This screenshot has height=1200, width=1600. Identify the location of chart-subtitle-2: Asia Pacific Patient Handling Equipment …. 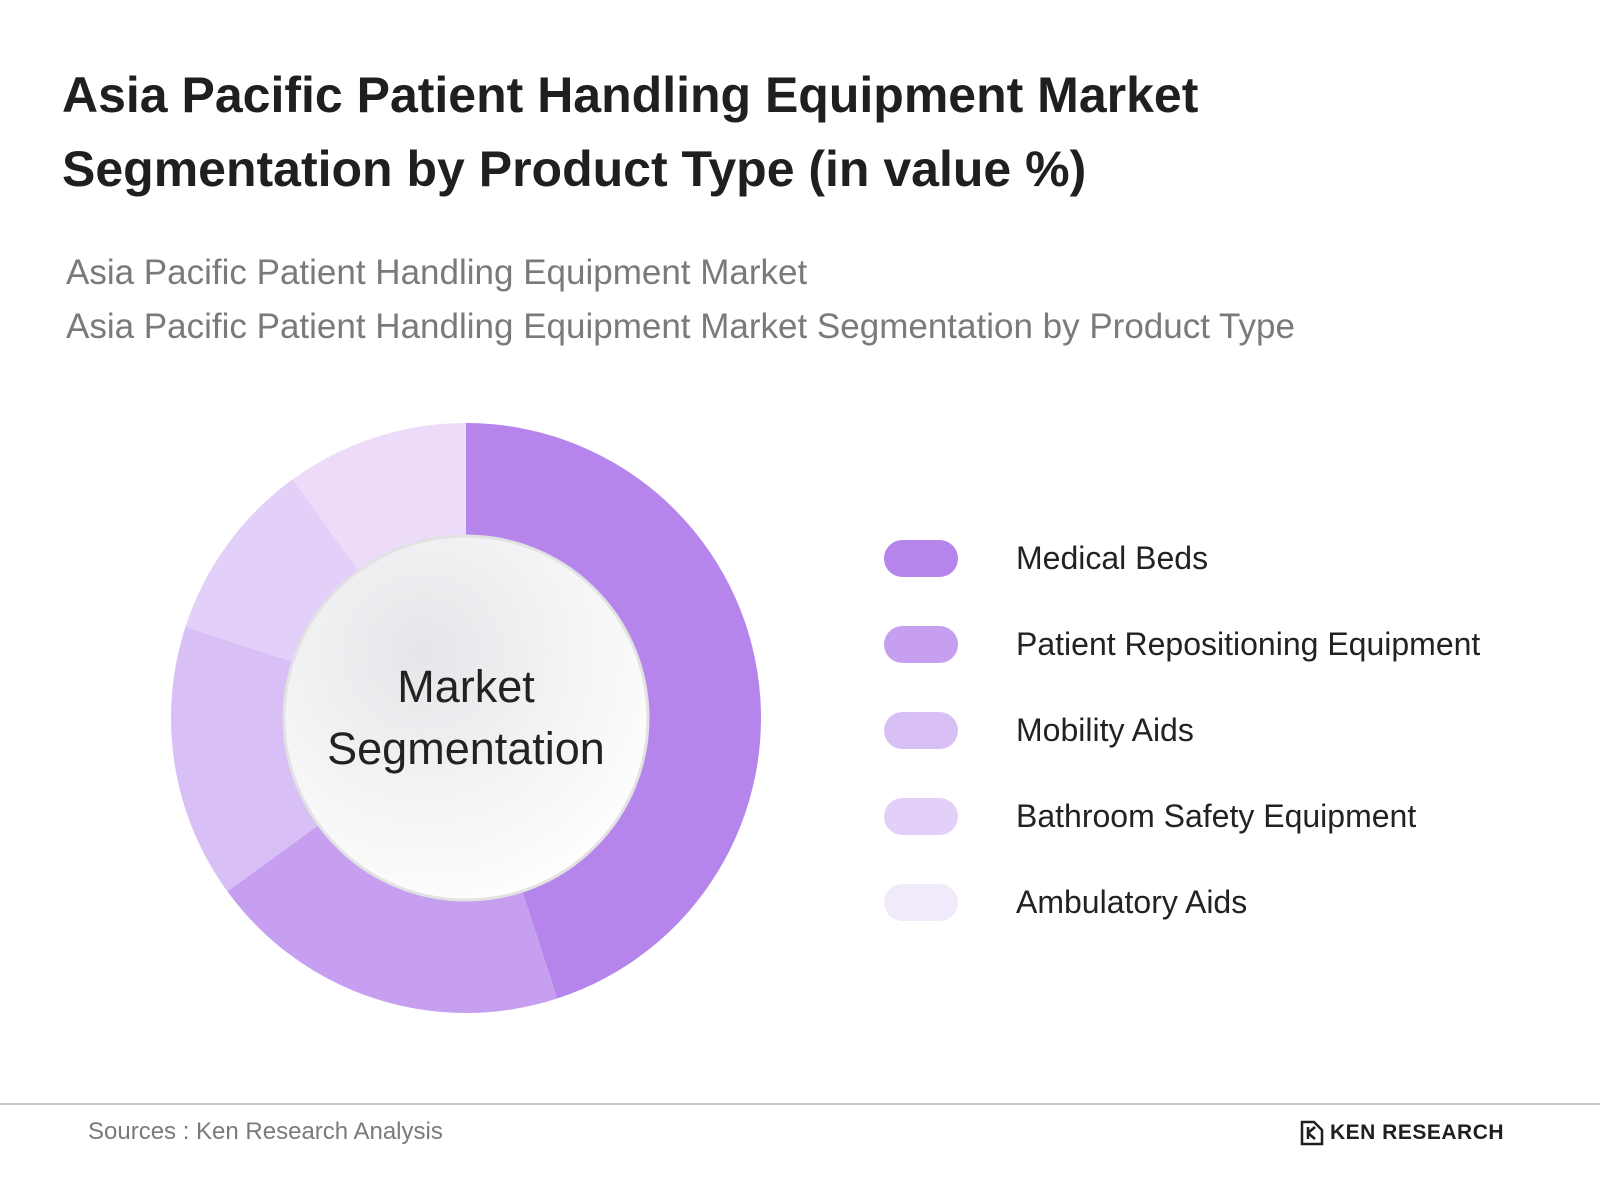
(680, 326).